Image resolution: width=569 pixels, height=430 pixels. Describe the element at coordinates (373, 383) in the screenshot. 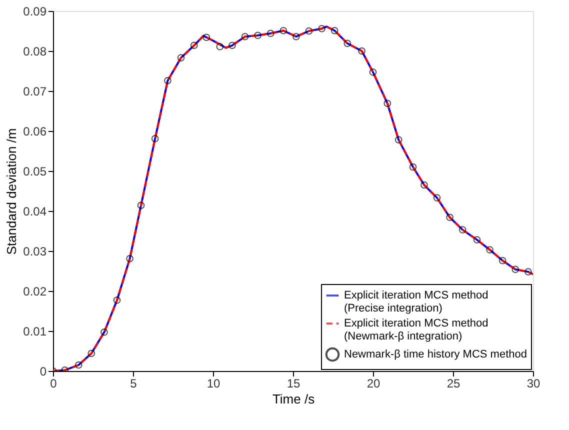

I see `x-tick-label: 20` at that location.